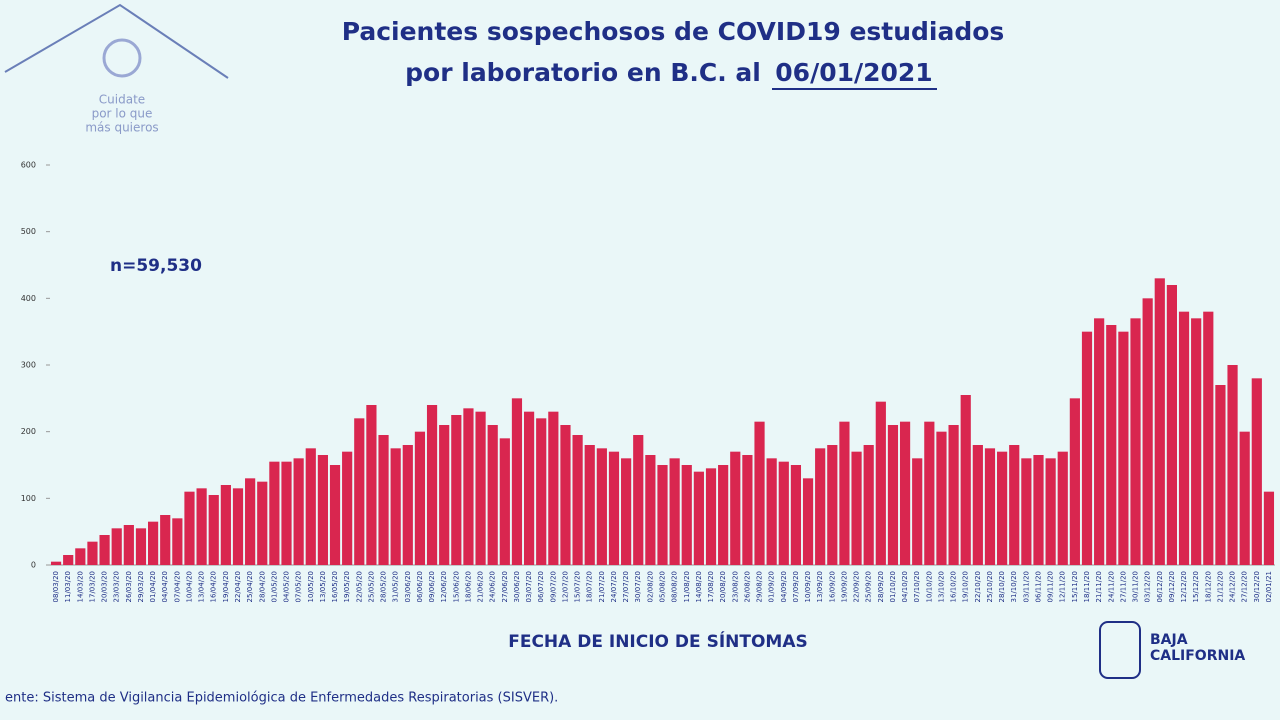 This screenshot has height=720, width=1280. I want to click on x-tick-label: 10/09/20, so click(808, 586).